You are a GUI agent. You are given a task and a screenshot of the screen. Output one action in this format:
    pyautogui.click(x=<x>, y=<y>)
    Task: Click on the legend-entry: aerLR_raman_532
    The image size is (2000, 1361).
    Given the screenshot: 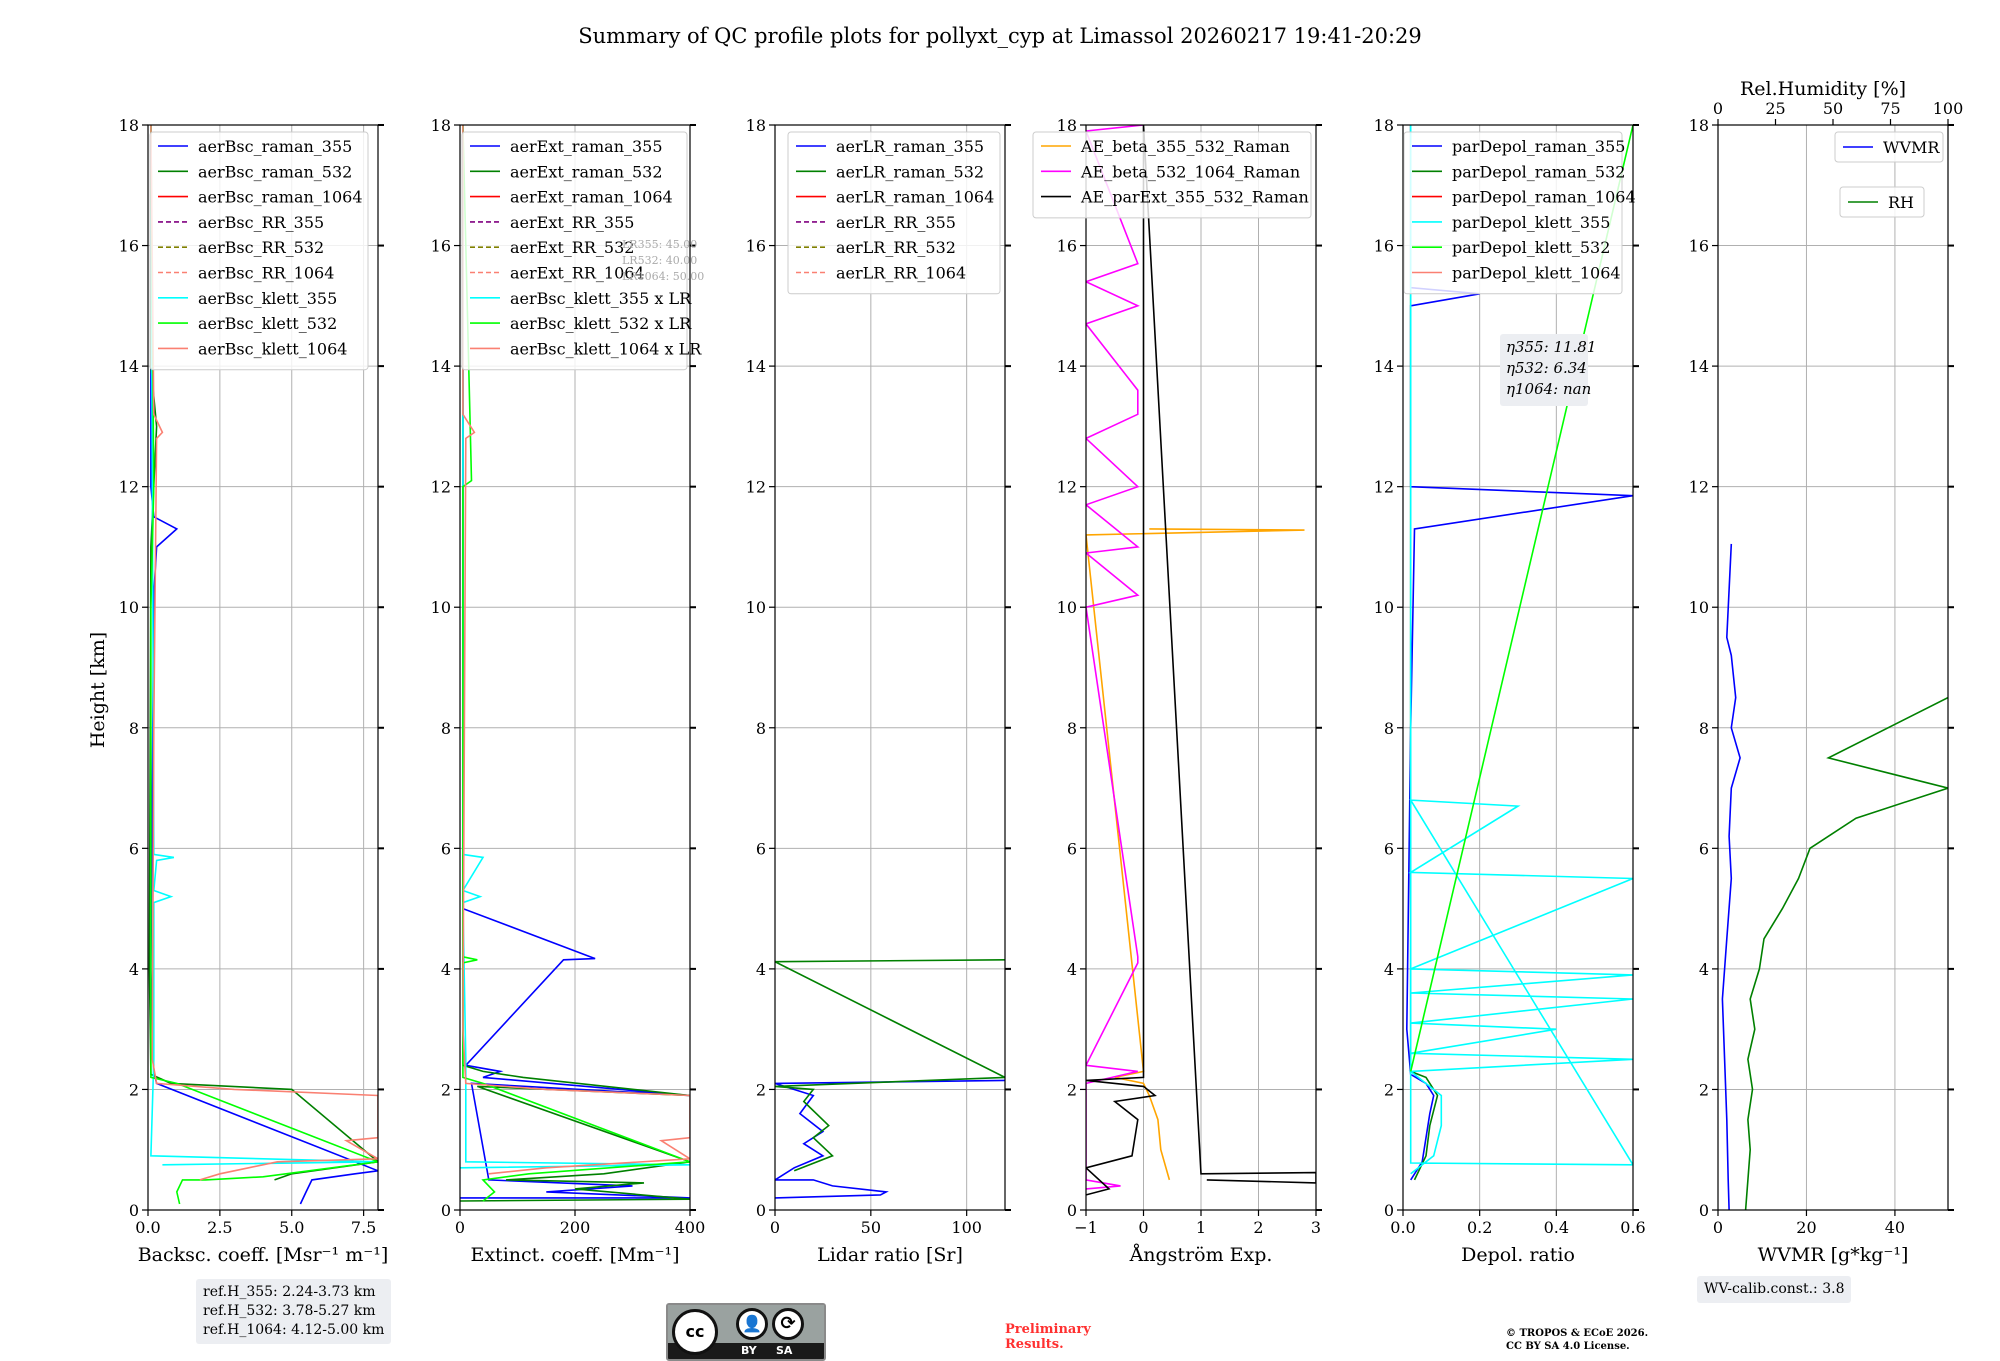 What is the action you would take?
    pyautogui.click(x=910, y=171)
    